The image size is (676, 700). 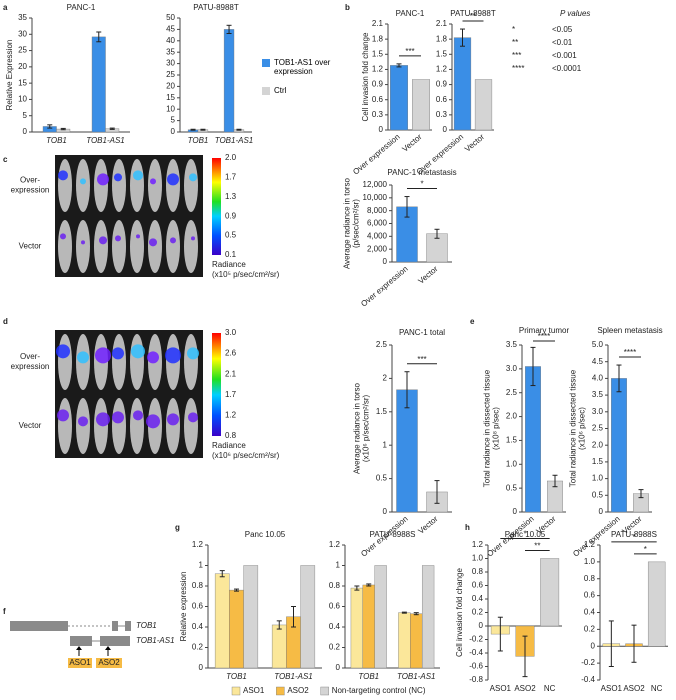 I want to click on panel-letter: h, so click(x=467, y=527).